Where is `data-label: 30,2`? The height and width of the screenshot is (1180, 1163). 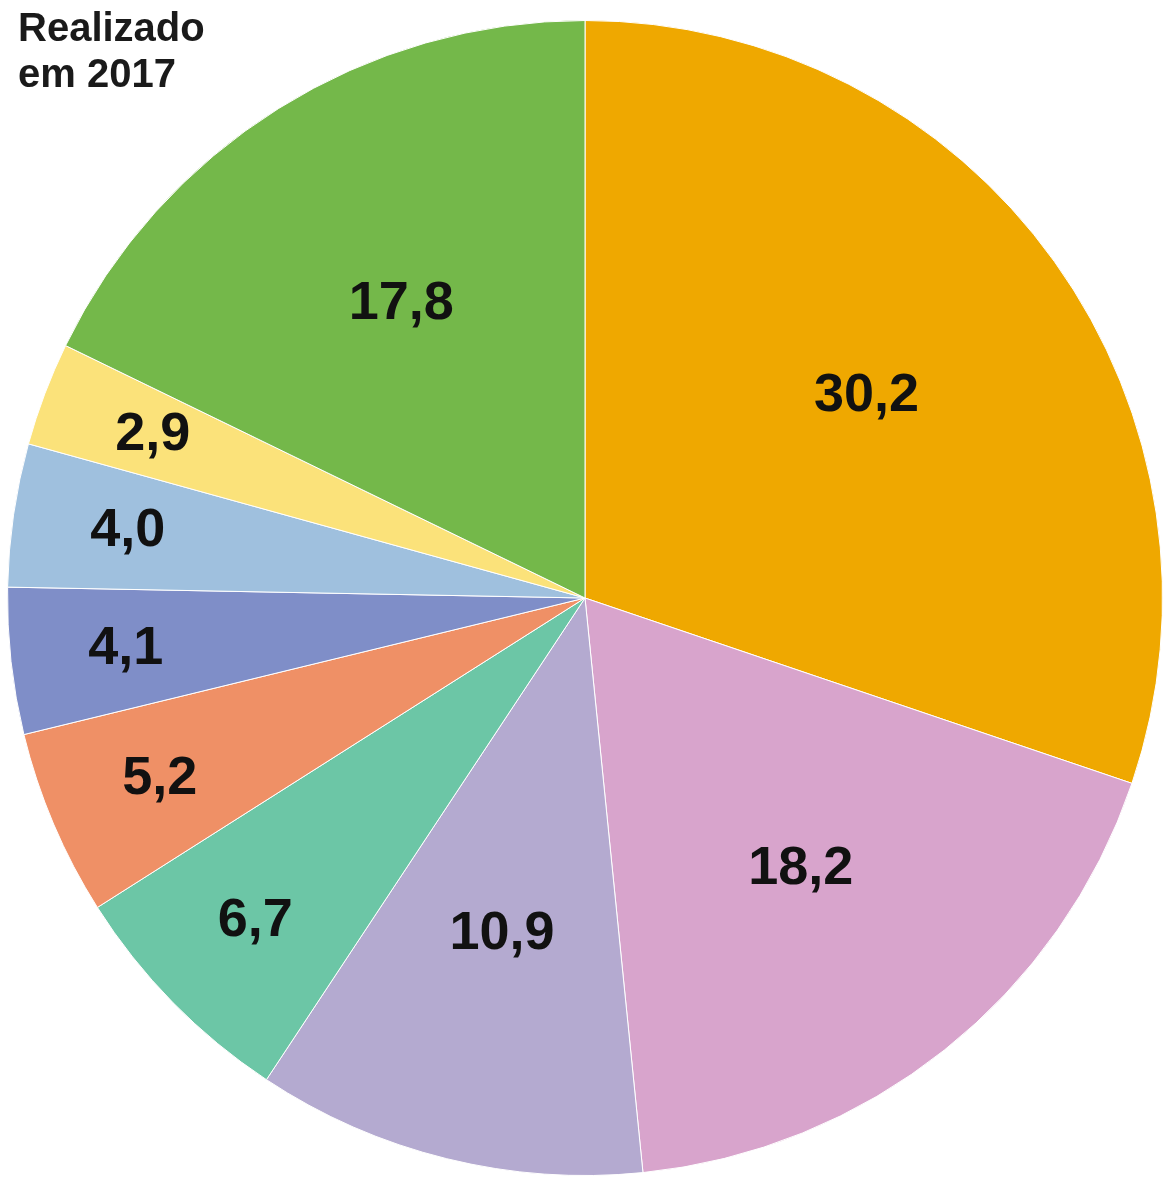 data-label: 30,2 is located at coordinates (867, 391).